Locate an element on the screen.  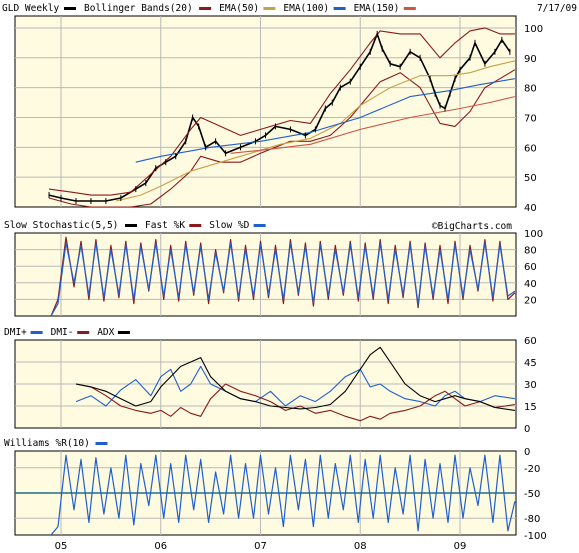
legend-label: Bollinger Bands(20) is located at coordinates (138, 8).